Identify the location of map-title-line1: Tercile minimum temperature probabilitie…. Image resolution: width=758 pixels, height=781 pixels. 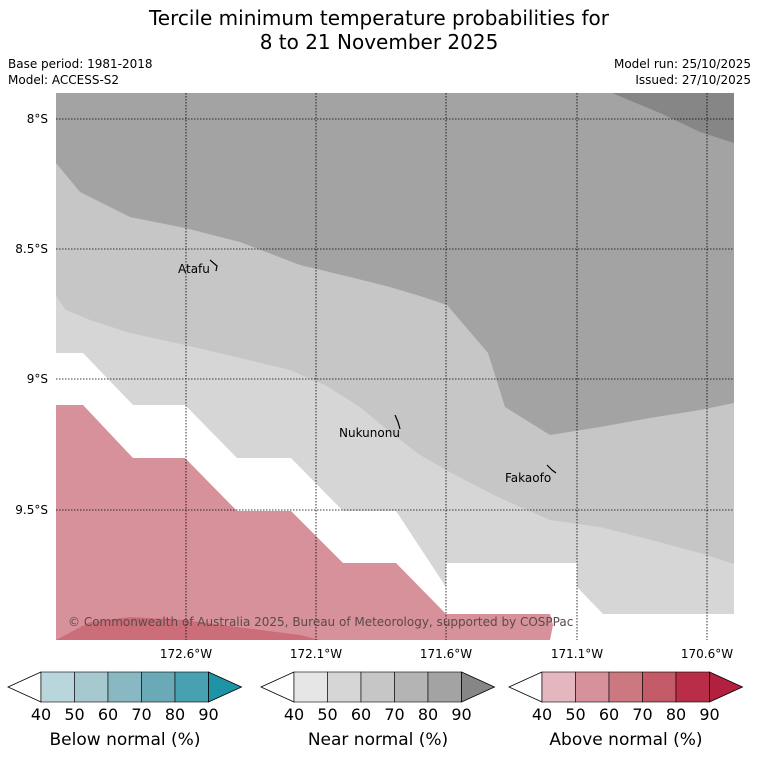
(379, 18).